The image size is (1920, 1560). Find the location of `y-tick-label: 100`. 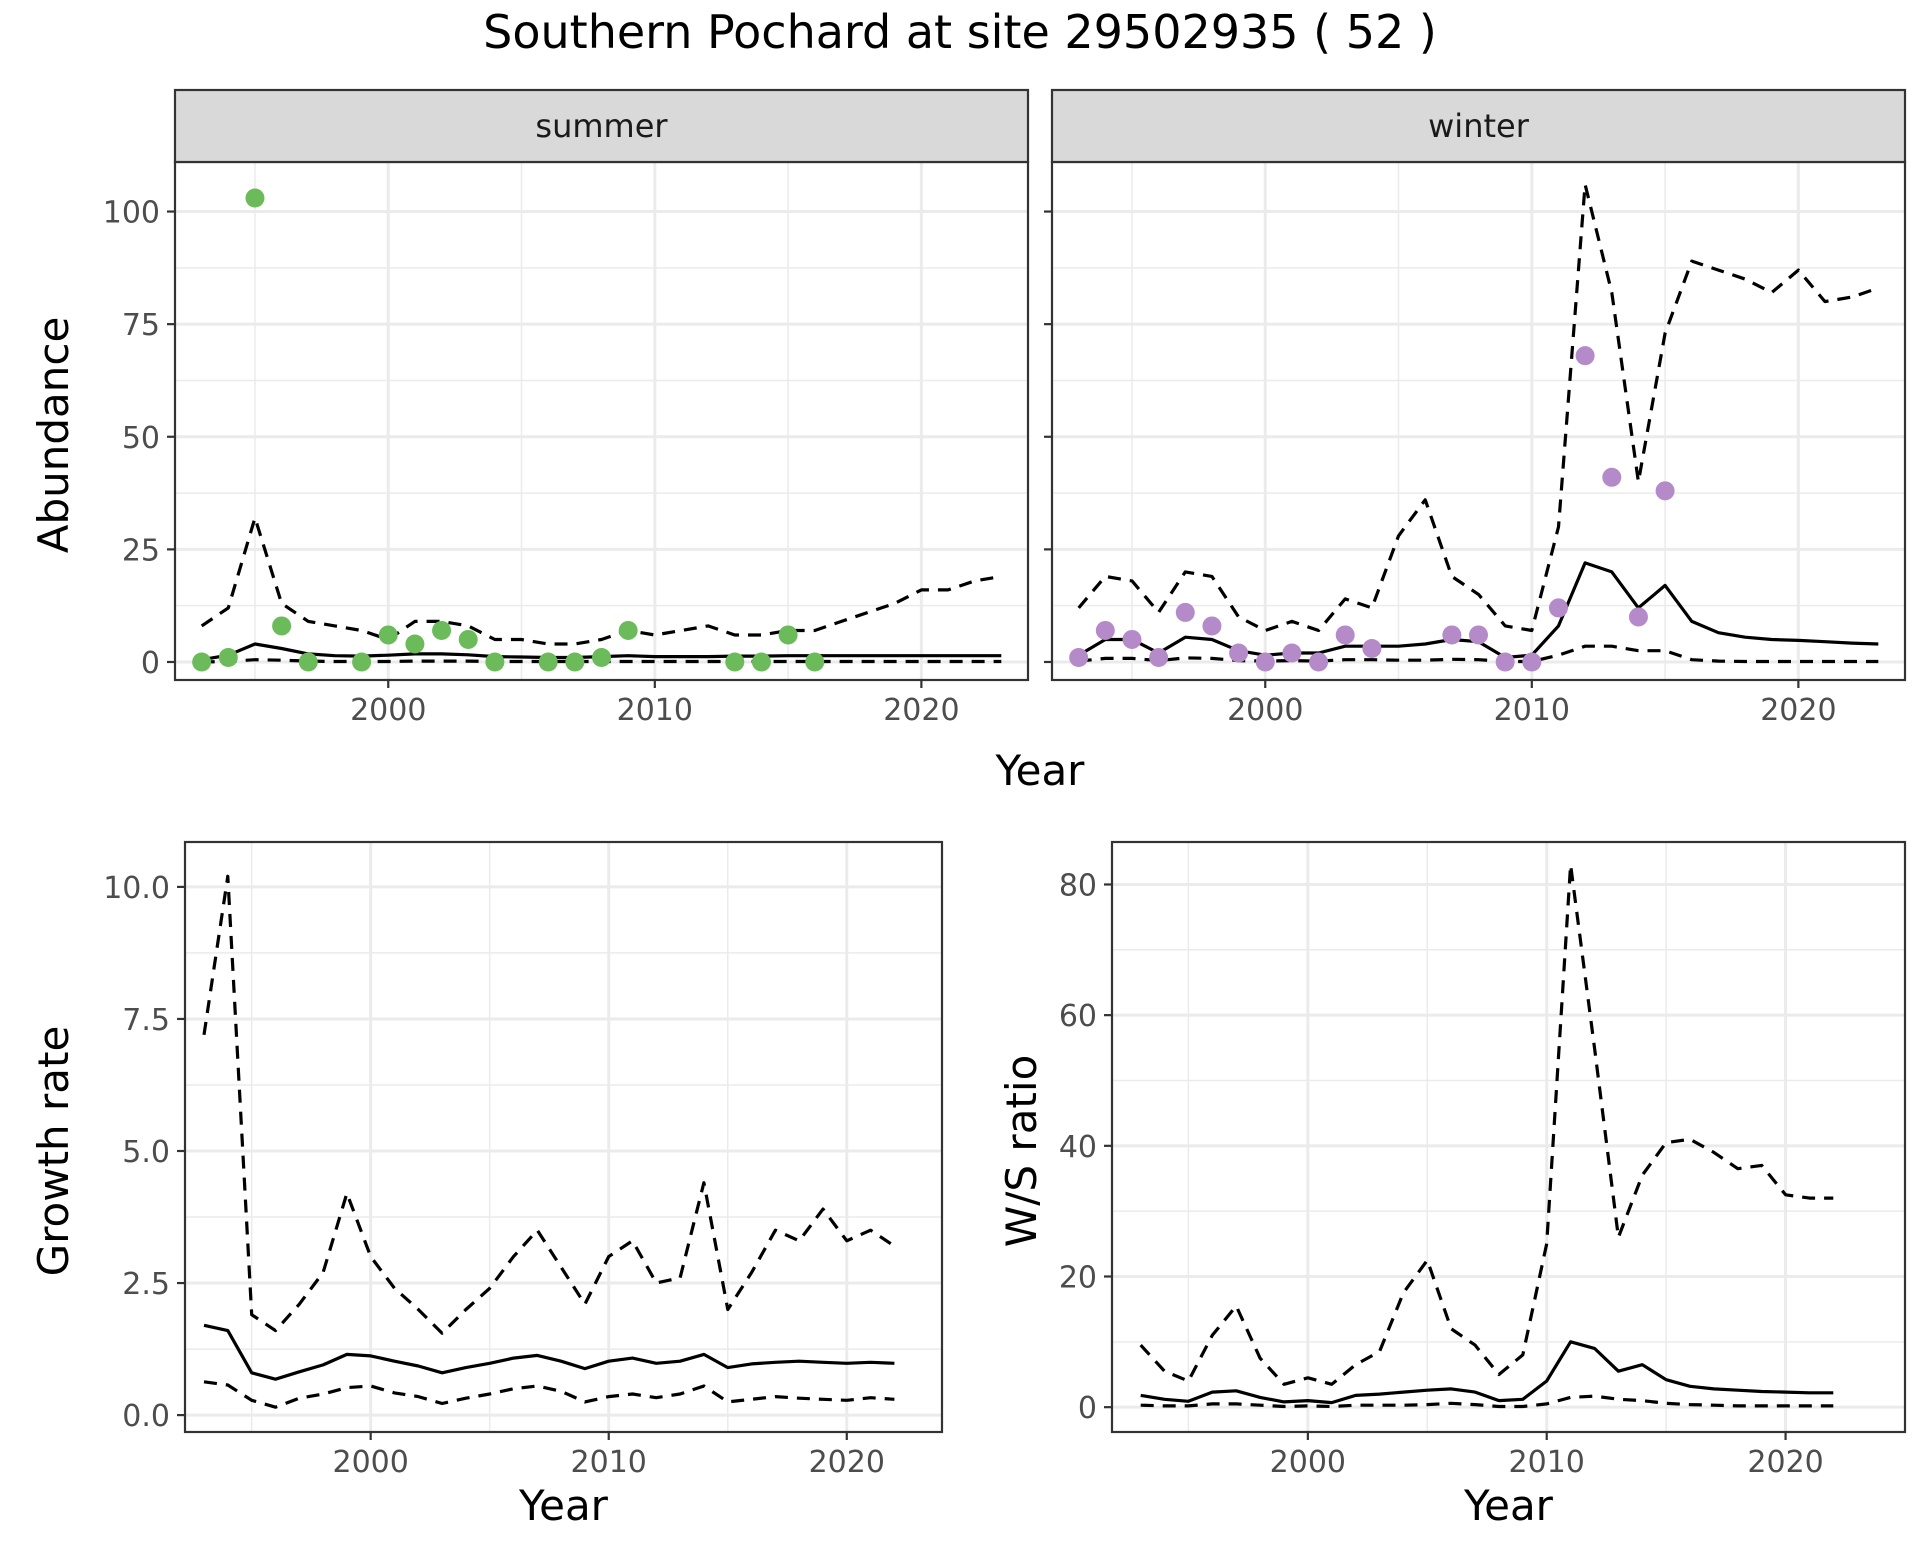

y-tick-label: 100 is located at coordinates (131, 213).